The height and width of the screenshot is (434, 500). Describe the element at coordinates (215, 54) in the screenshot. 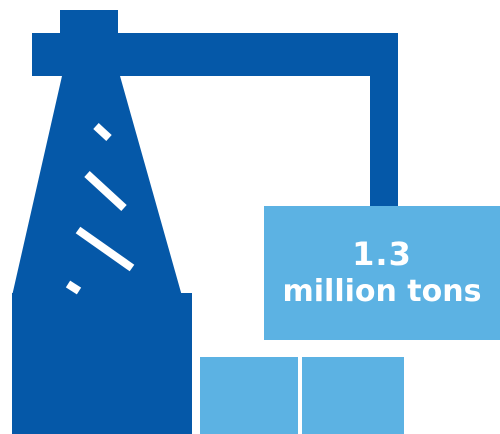

I see `crane-jib` at that location.